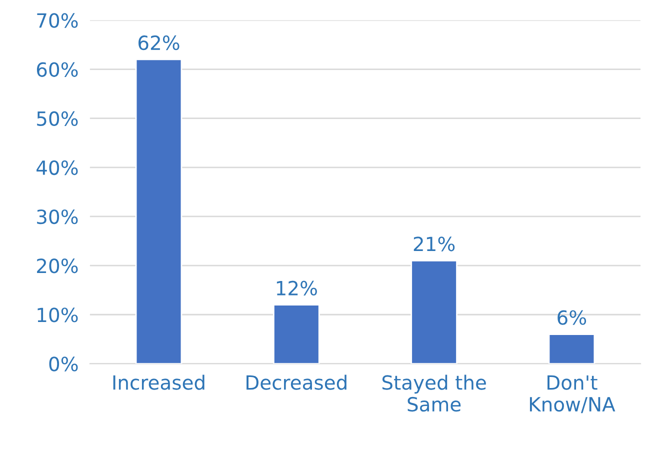  What do you see at coordinates (57, 20) in the screenshot?
I see `y-tick-label: 70%` at bounding box center [57, 20].